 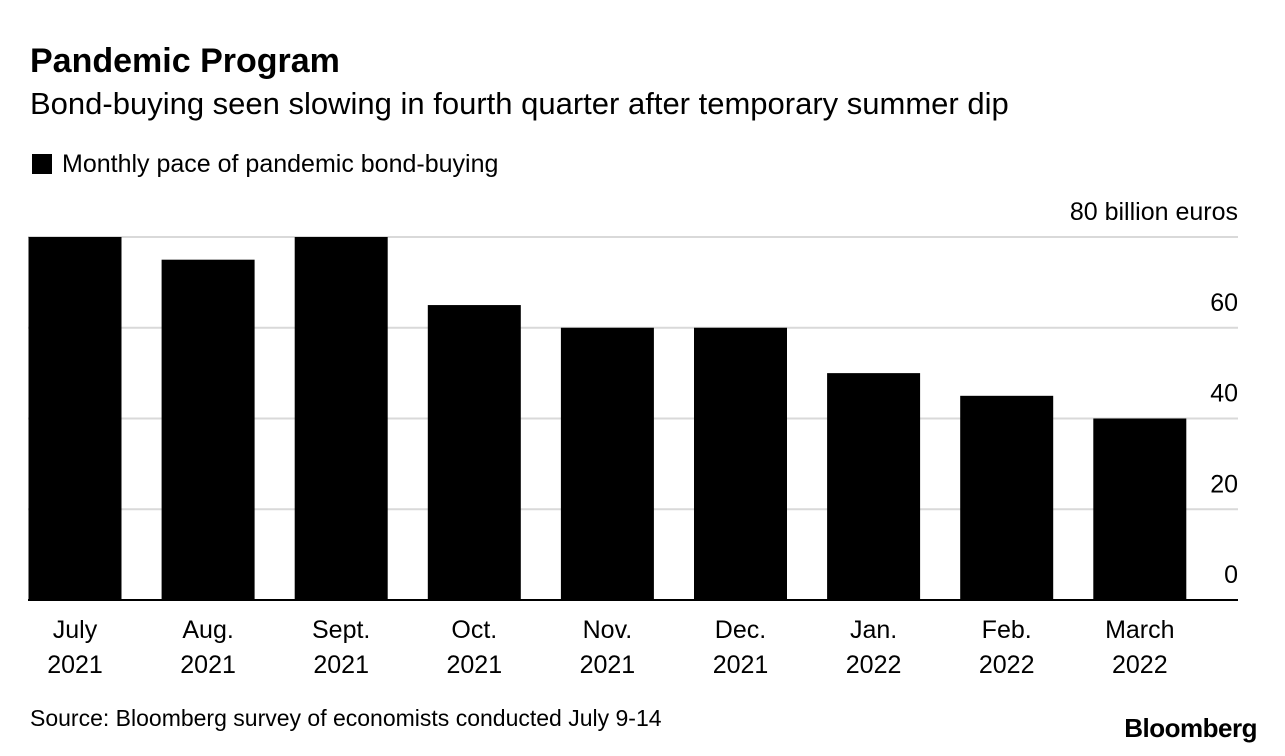 I want to click on chart-title: Pandemic Program, so click(x=185, y=61).